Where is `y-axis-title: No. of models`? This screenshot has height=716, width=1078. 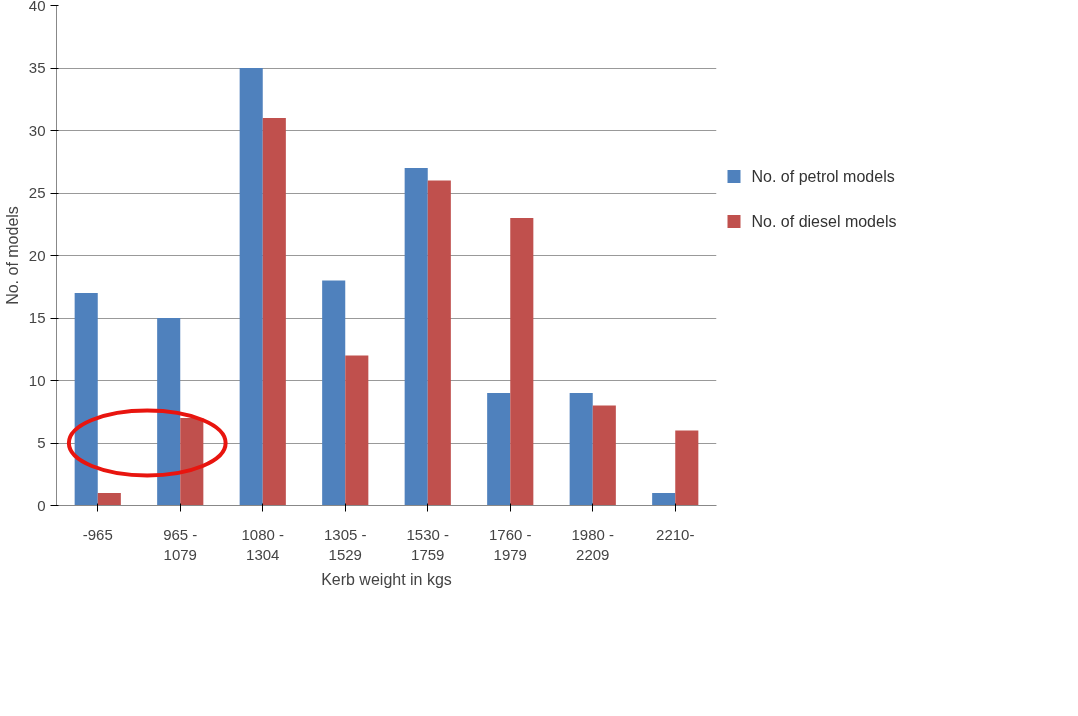
y-axis-title: No. of models is located at coordinates (12, 255).